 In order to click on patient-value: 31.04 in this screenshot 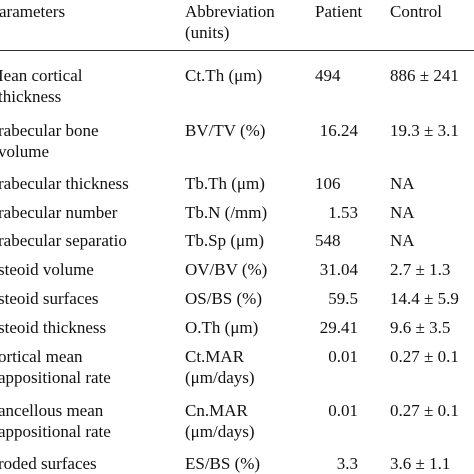, I will do `click(338, 269)`.